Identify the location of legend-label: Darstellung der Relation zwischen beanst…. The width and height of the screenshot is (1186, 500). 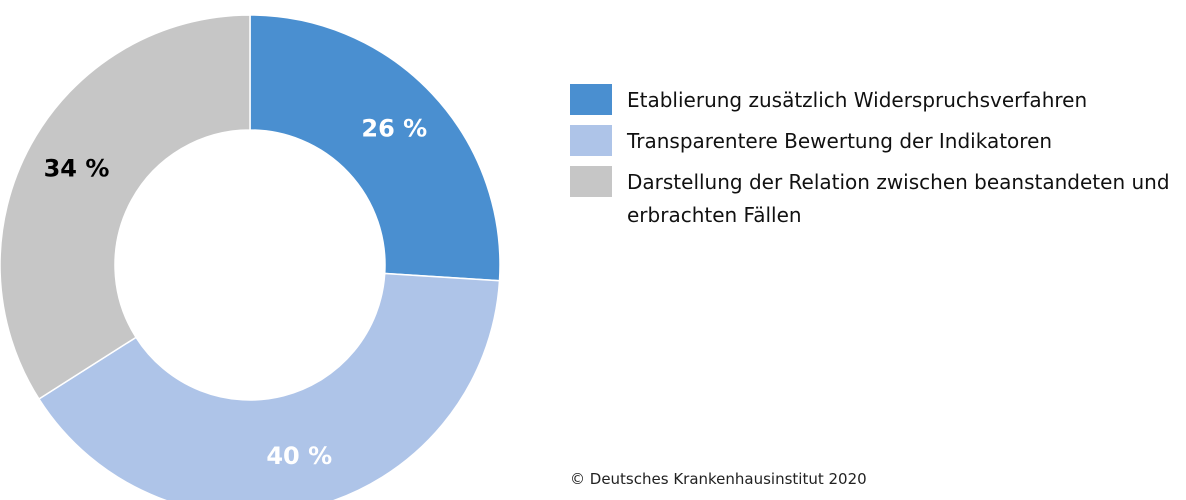
(898, 198).